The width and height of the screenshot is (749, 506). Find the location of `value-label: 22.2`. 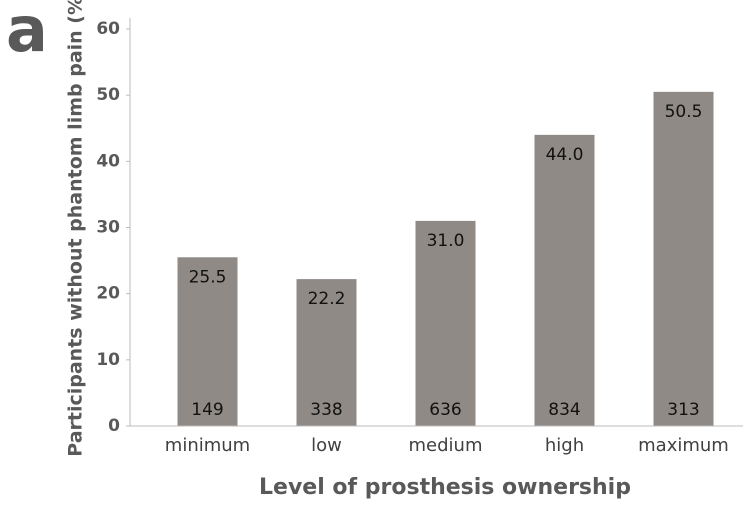

value-label: 22.2 is located at coordinates (327, 299).